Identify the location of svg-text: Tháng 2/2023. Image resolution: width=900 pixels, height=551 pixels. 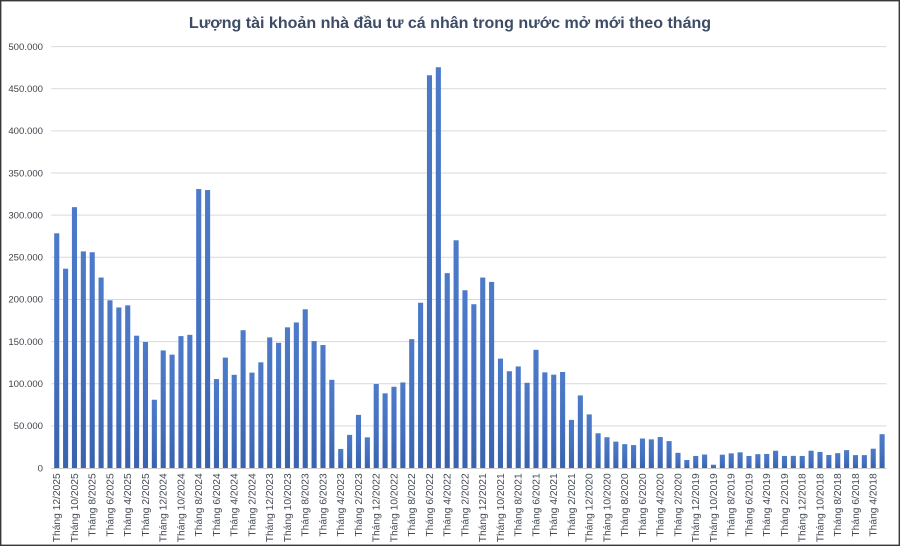
(359, 505).